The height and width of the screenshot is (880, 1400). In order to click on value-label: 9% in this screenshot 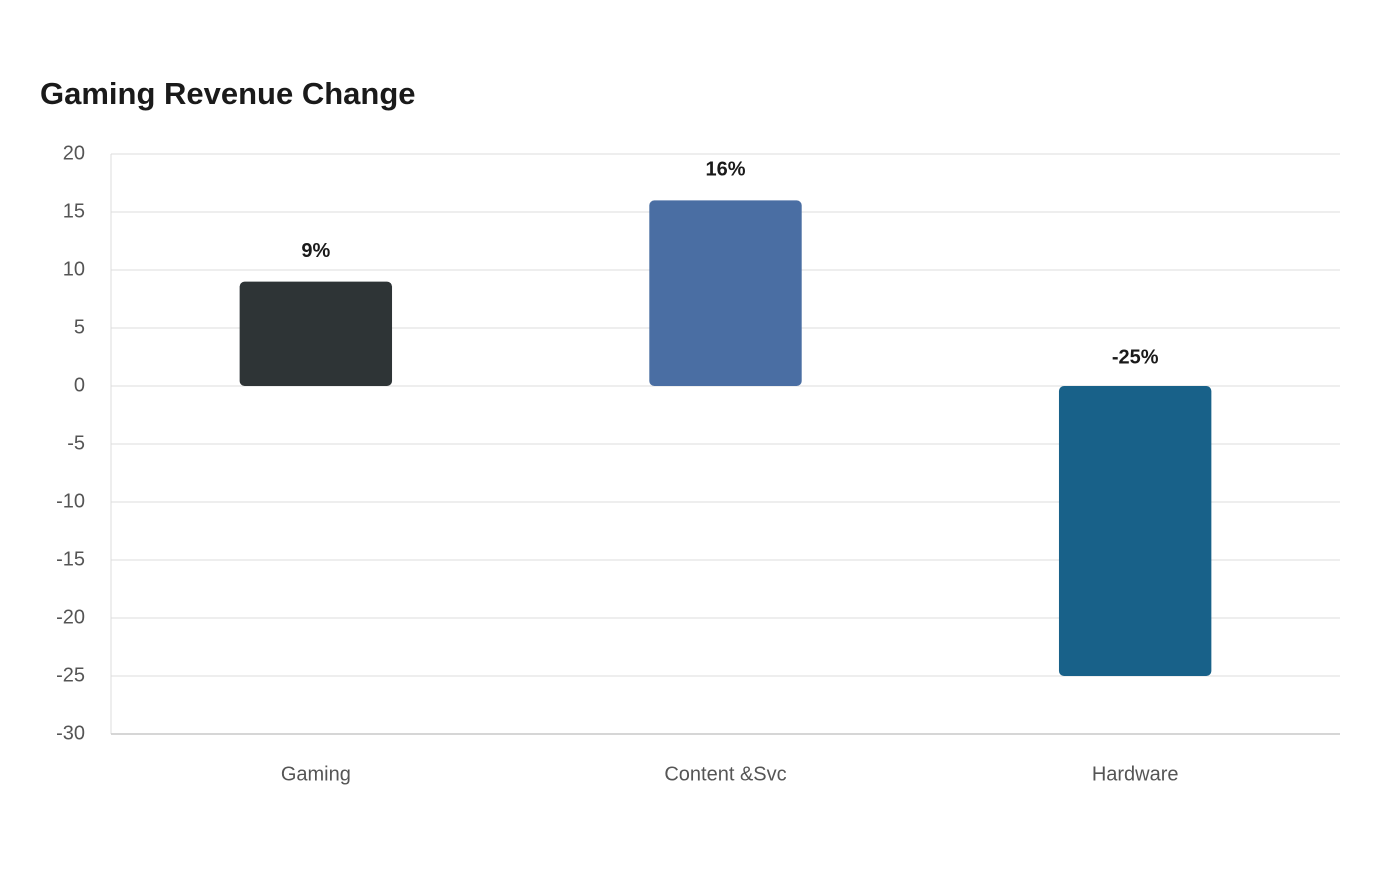, I will do `click(315, 251)`.